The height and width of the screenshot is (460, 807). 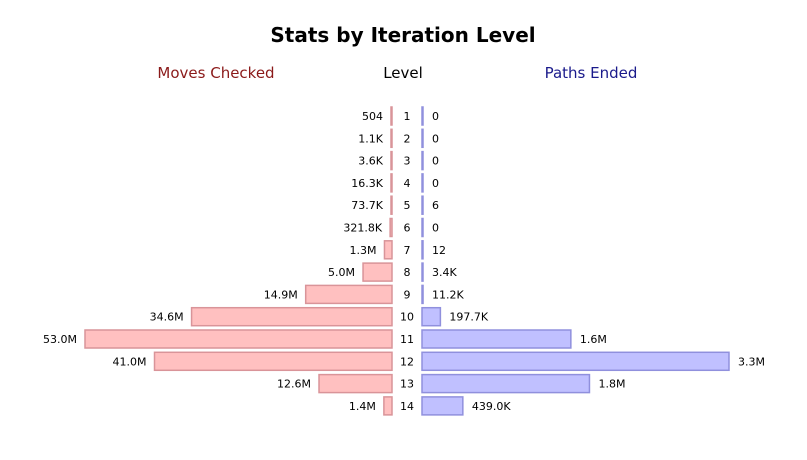 I want to click on paths-ended-label: 1.6M, so click(x=593, y=339).